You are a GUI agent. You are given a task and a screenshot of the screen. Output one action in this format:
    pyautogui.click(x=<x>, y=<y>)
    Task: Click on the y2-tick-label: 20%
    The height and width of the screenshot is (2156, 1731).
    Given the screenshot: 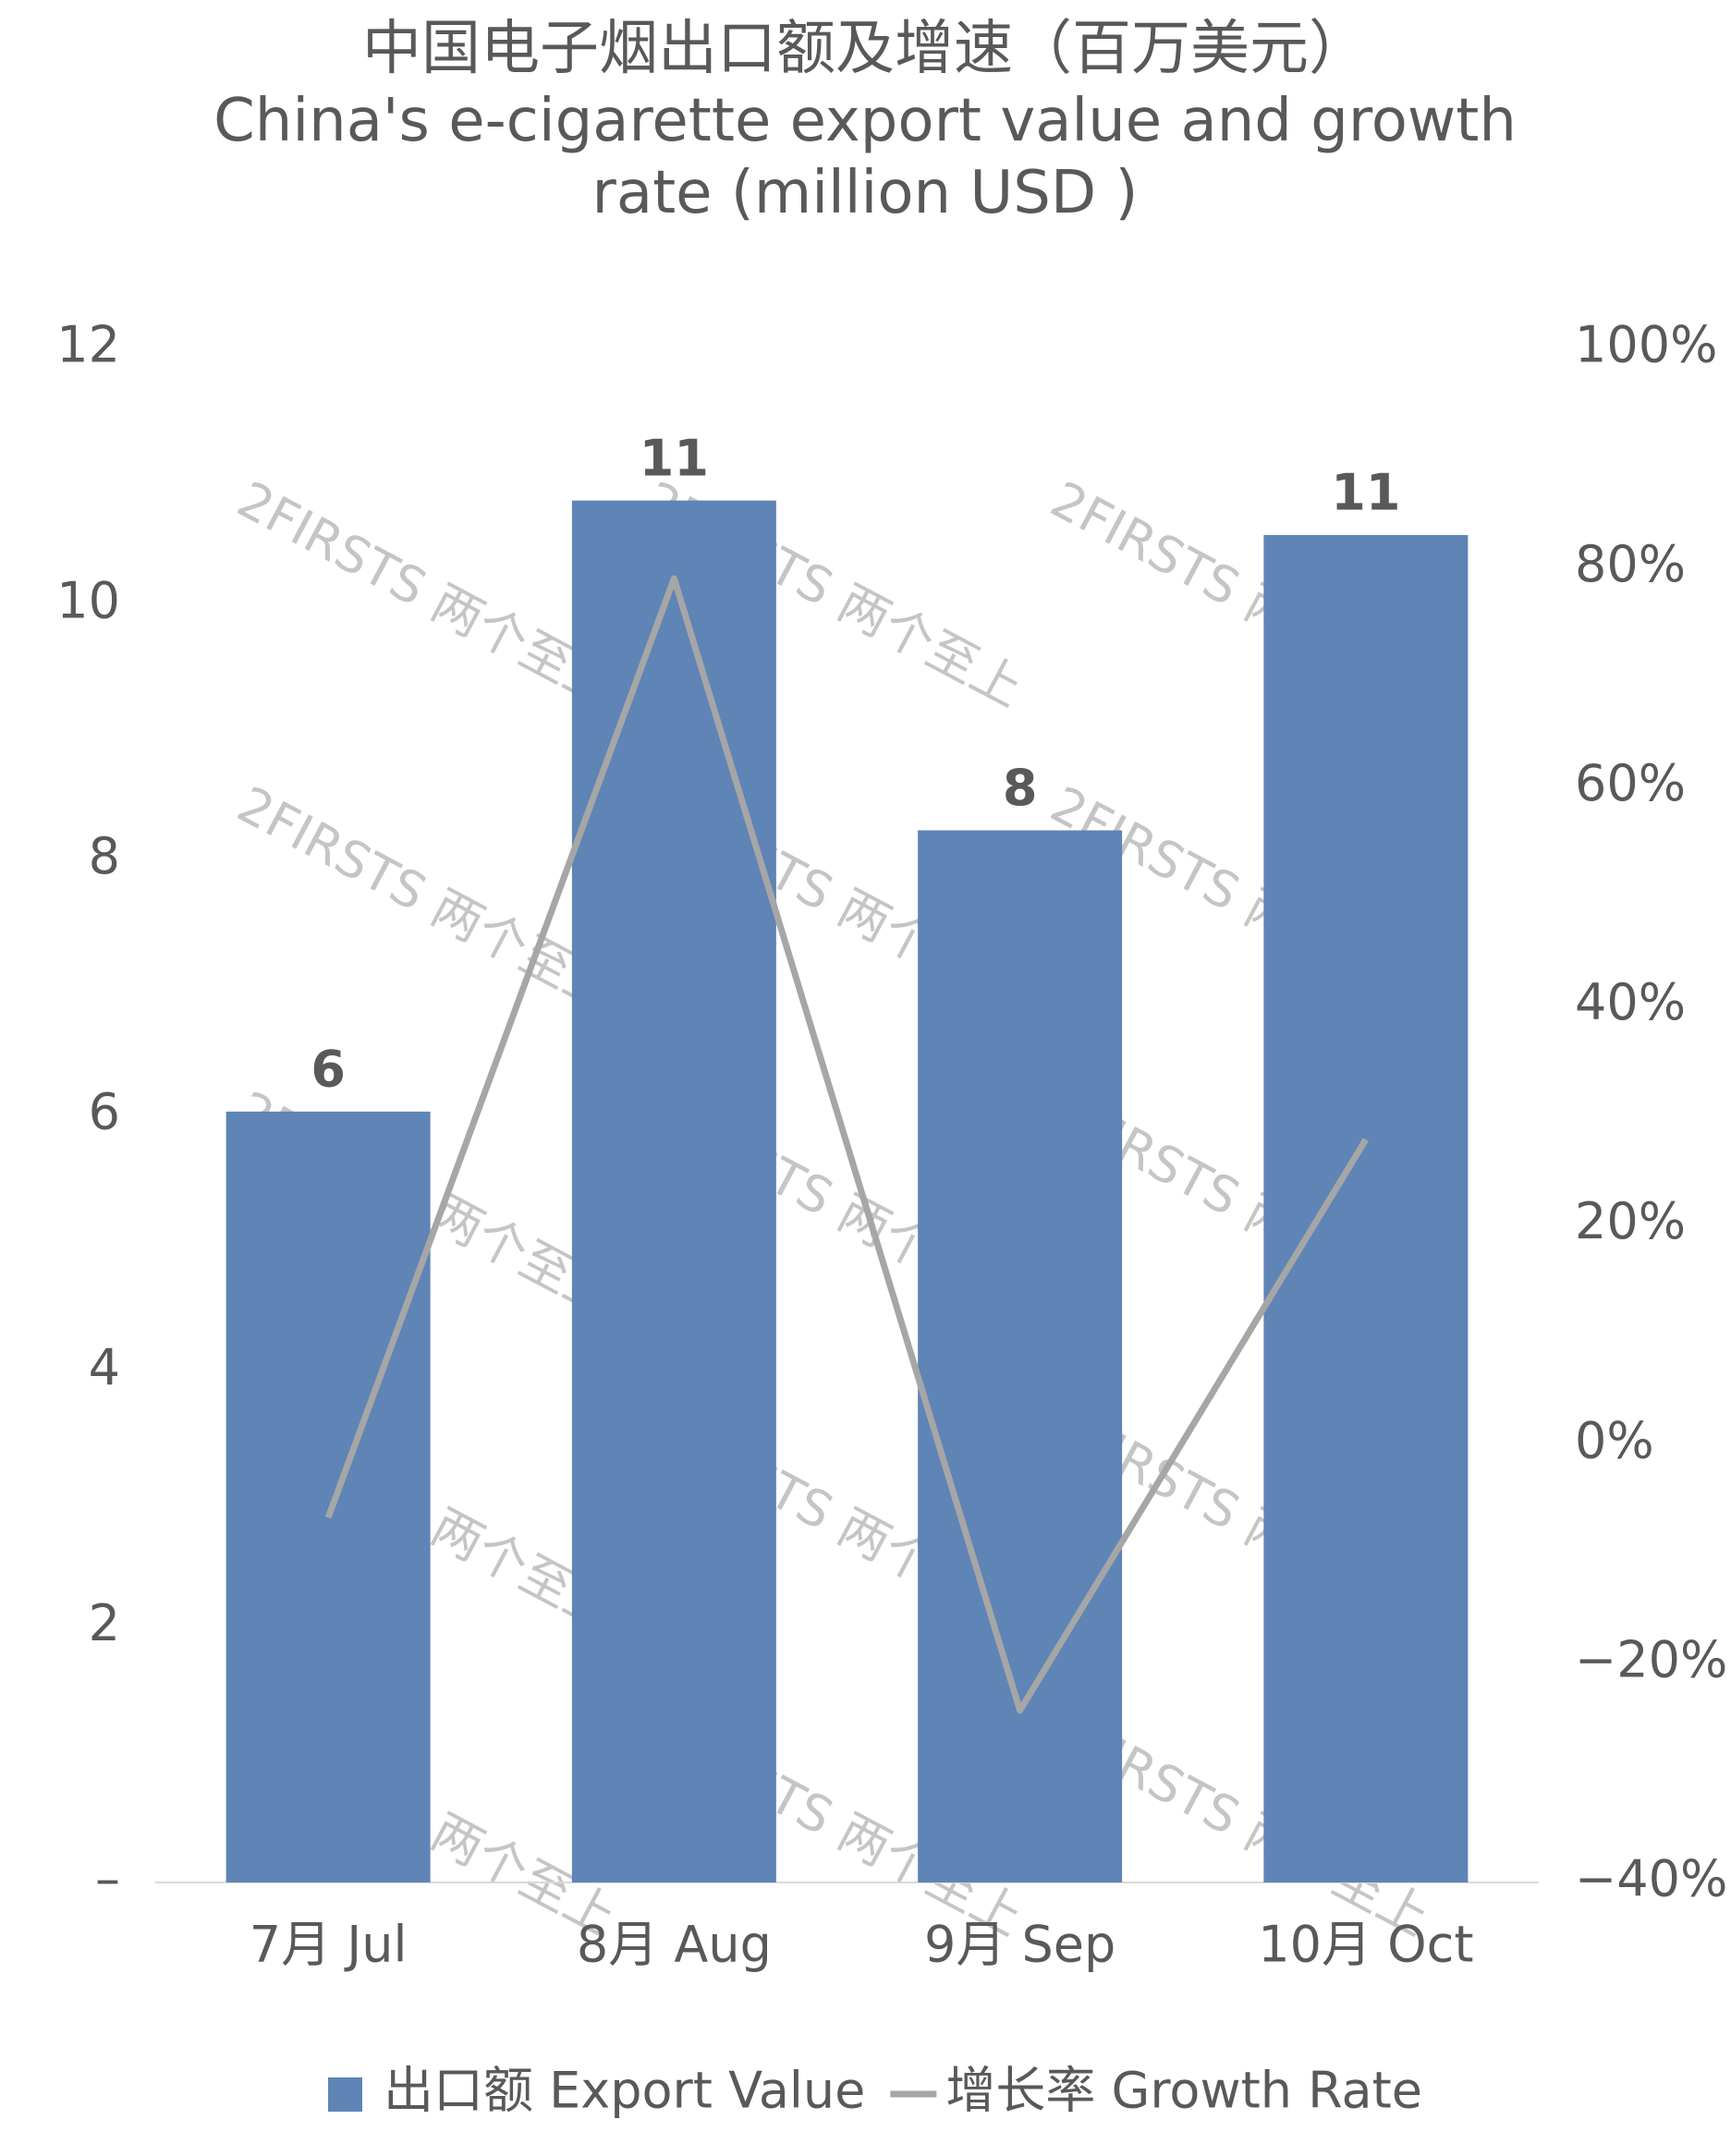 What is the action you would take?
    pyautogui.click(x=1630, y=1221)
    